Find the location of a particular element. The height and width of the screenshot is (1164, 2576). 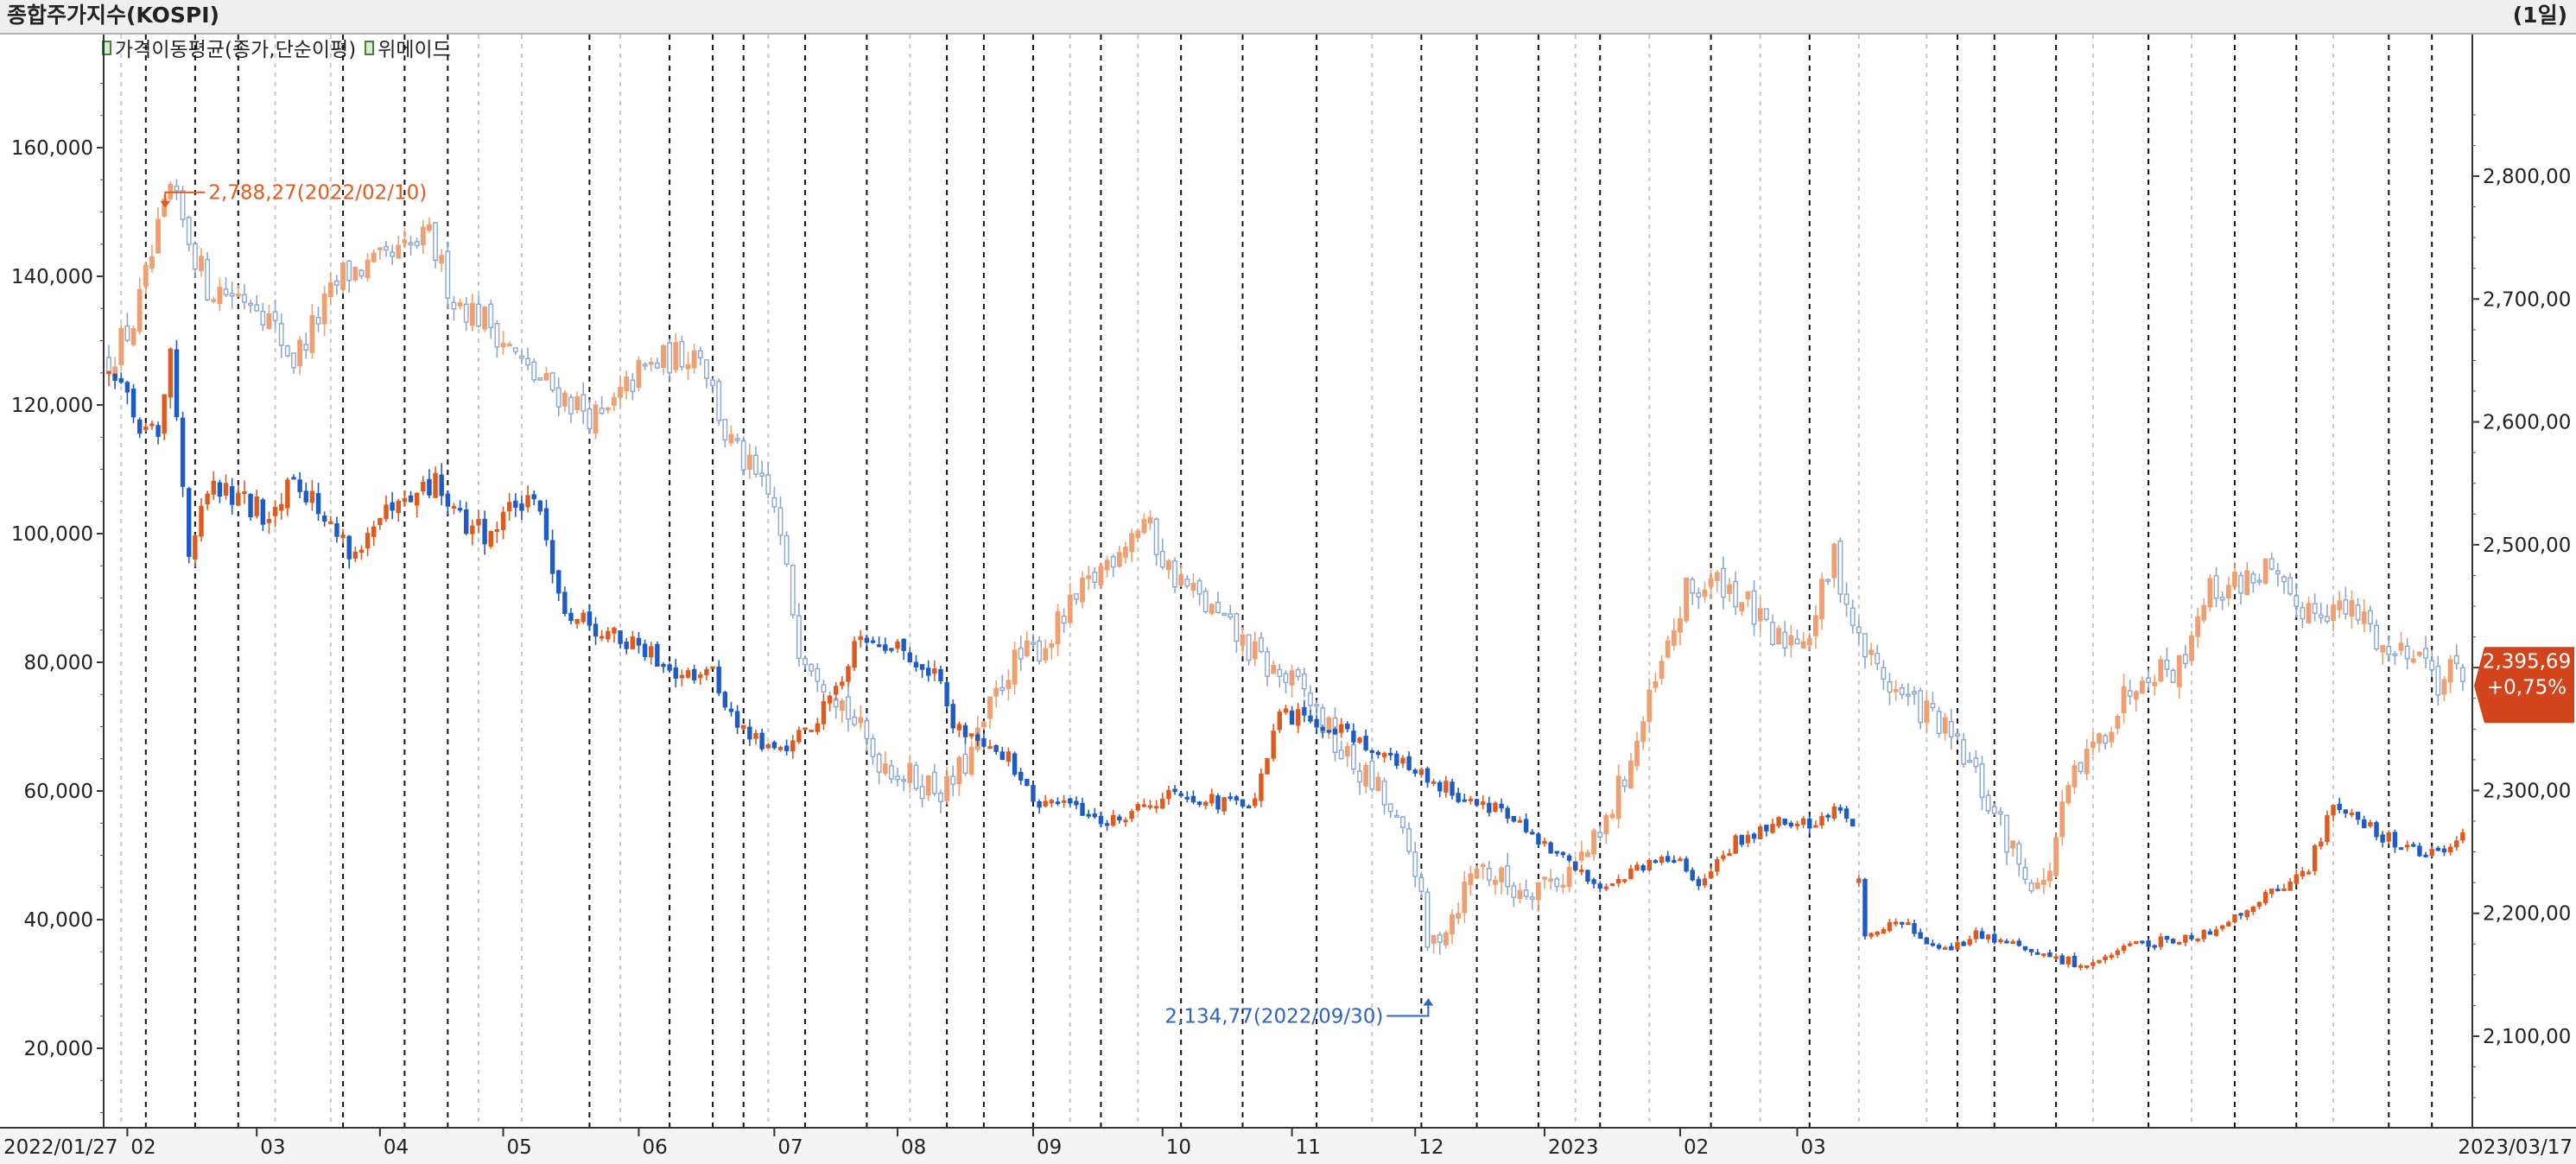

x-tick-label: 06 is located at coordinates (654, 1147).